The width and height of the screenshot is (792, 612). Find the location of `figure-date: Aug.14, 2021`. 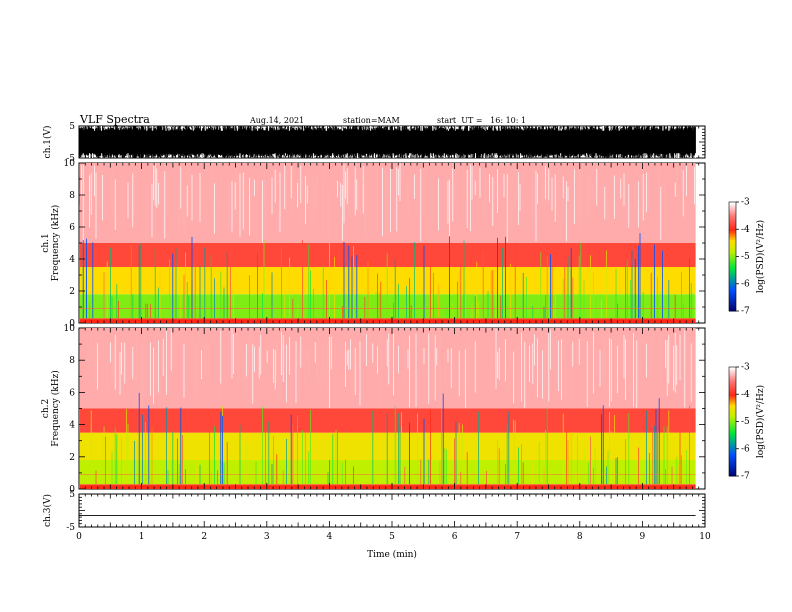

figure-date: Aug.14, 2021 is located at coordinates (276, 120).